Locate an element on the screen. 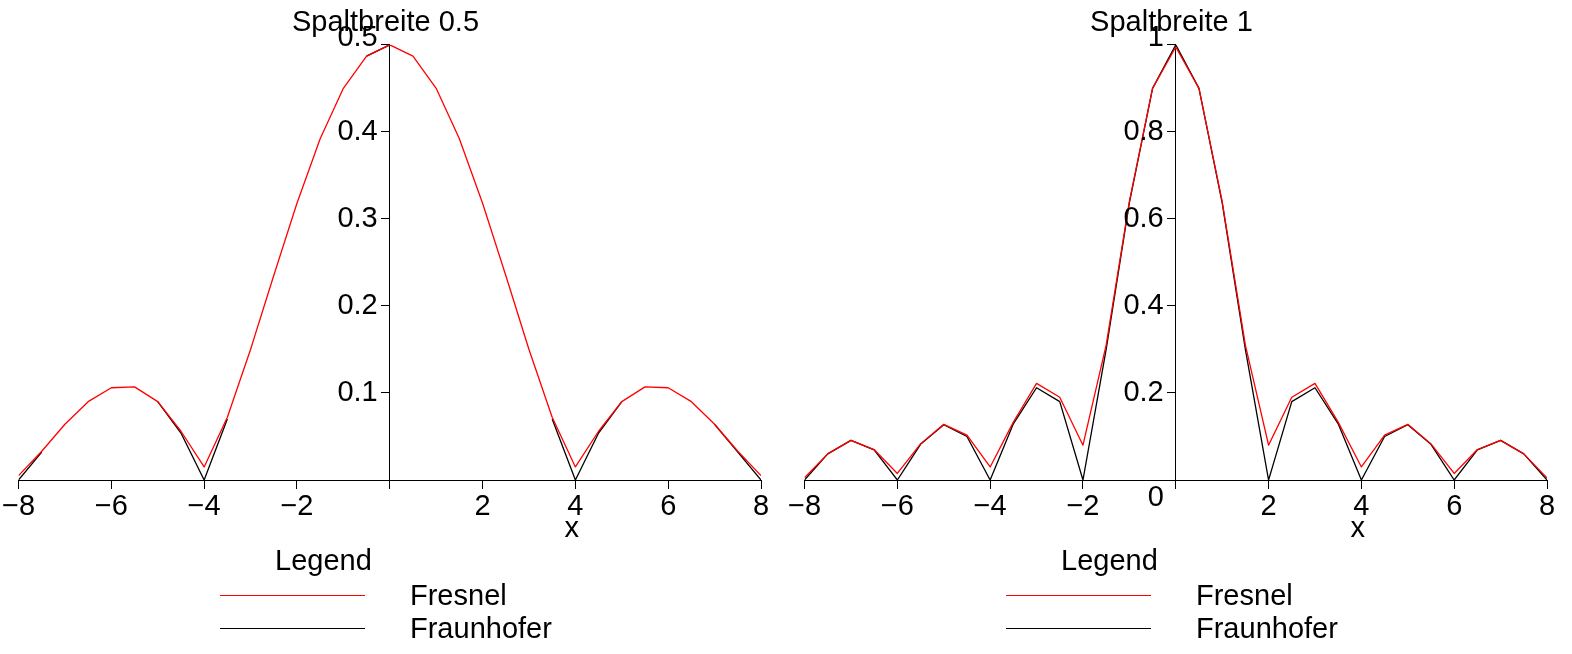  y-tick-label: 0 is located at coordinates (1155, 495).